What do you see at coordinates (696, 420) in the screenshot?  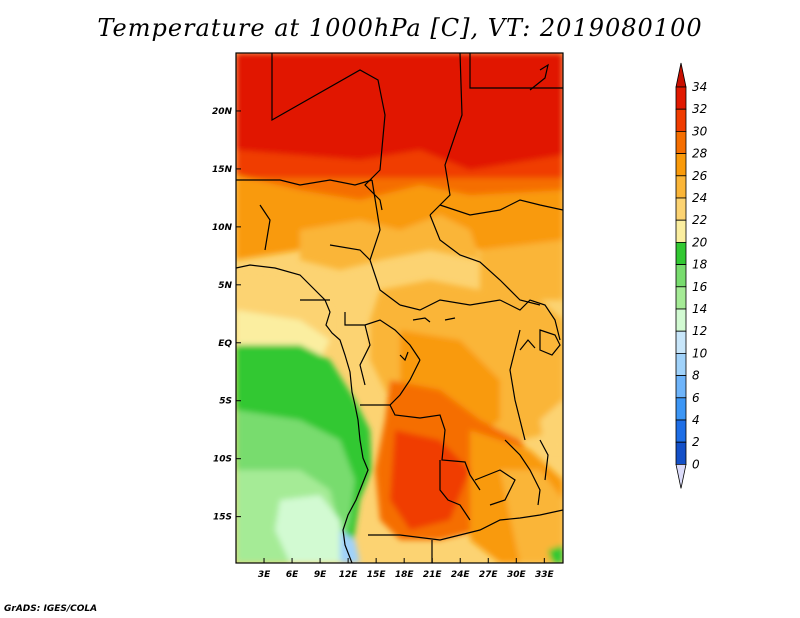 I see `colorbar-label: 4` at bounding box center [696, 420].